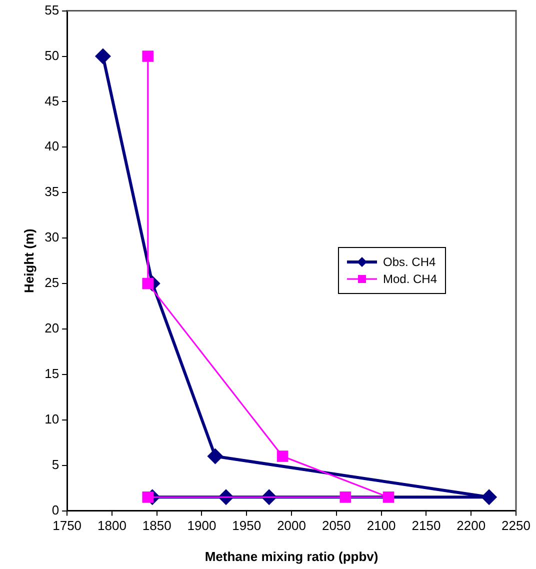 Image resolution: width=536 pixels, height=569 pixels. Describe the element at coordinates (52, 192) in the screenshot. I see `y-tick-label: 35` at that location.